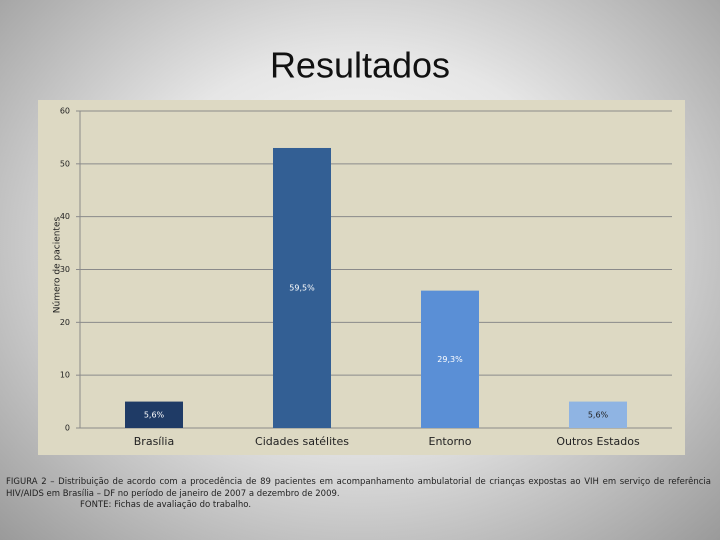  What do you see at coordinates (58, 264) in the screenshot?
I see `y-axis-label: Número de pacientes` at bounding box center [58, 264].